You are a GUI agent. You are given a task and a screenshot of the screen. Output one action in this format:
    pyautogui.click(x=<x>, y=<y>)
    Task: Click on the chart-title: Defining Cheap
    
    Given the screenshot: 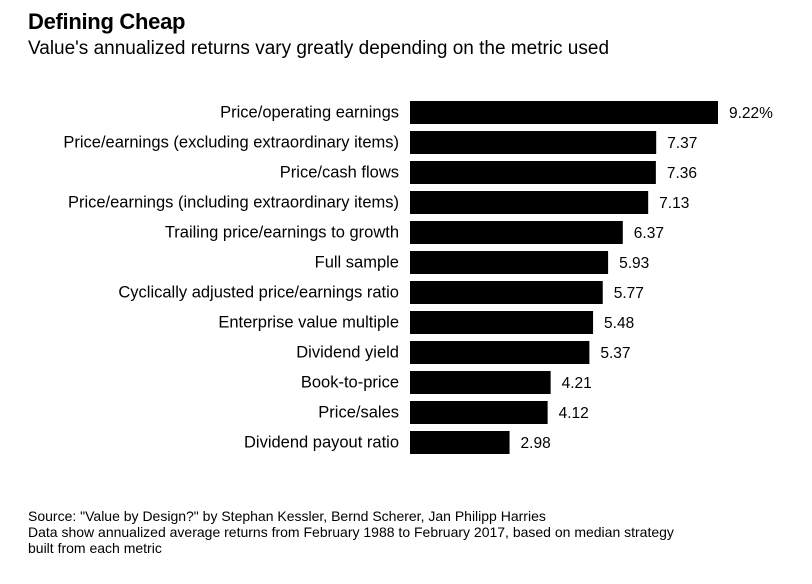 What is the action you would take?
    pyautogui.click(x=107, y=21)
    